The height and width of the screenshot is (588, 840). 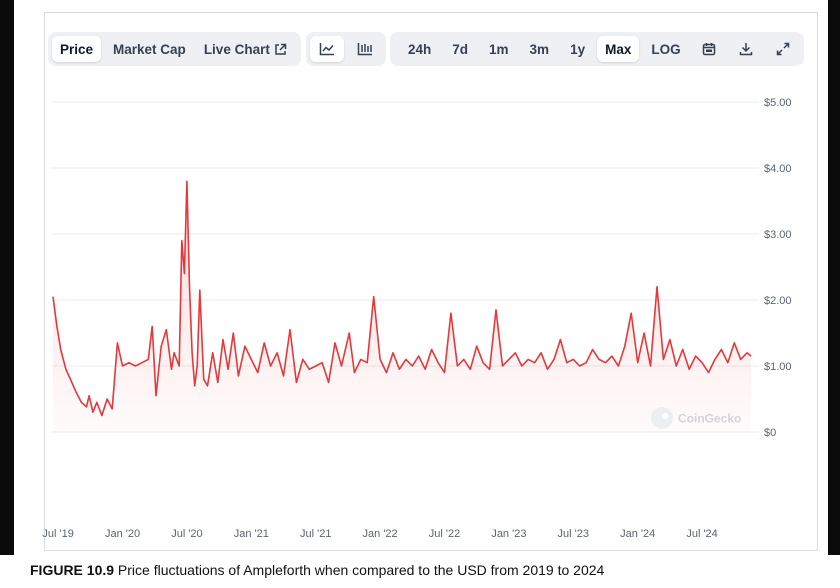 I want to click on x-tick-label: Jan '23, so click(x=508, y=534).